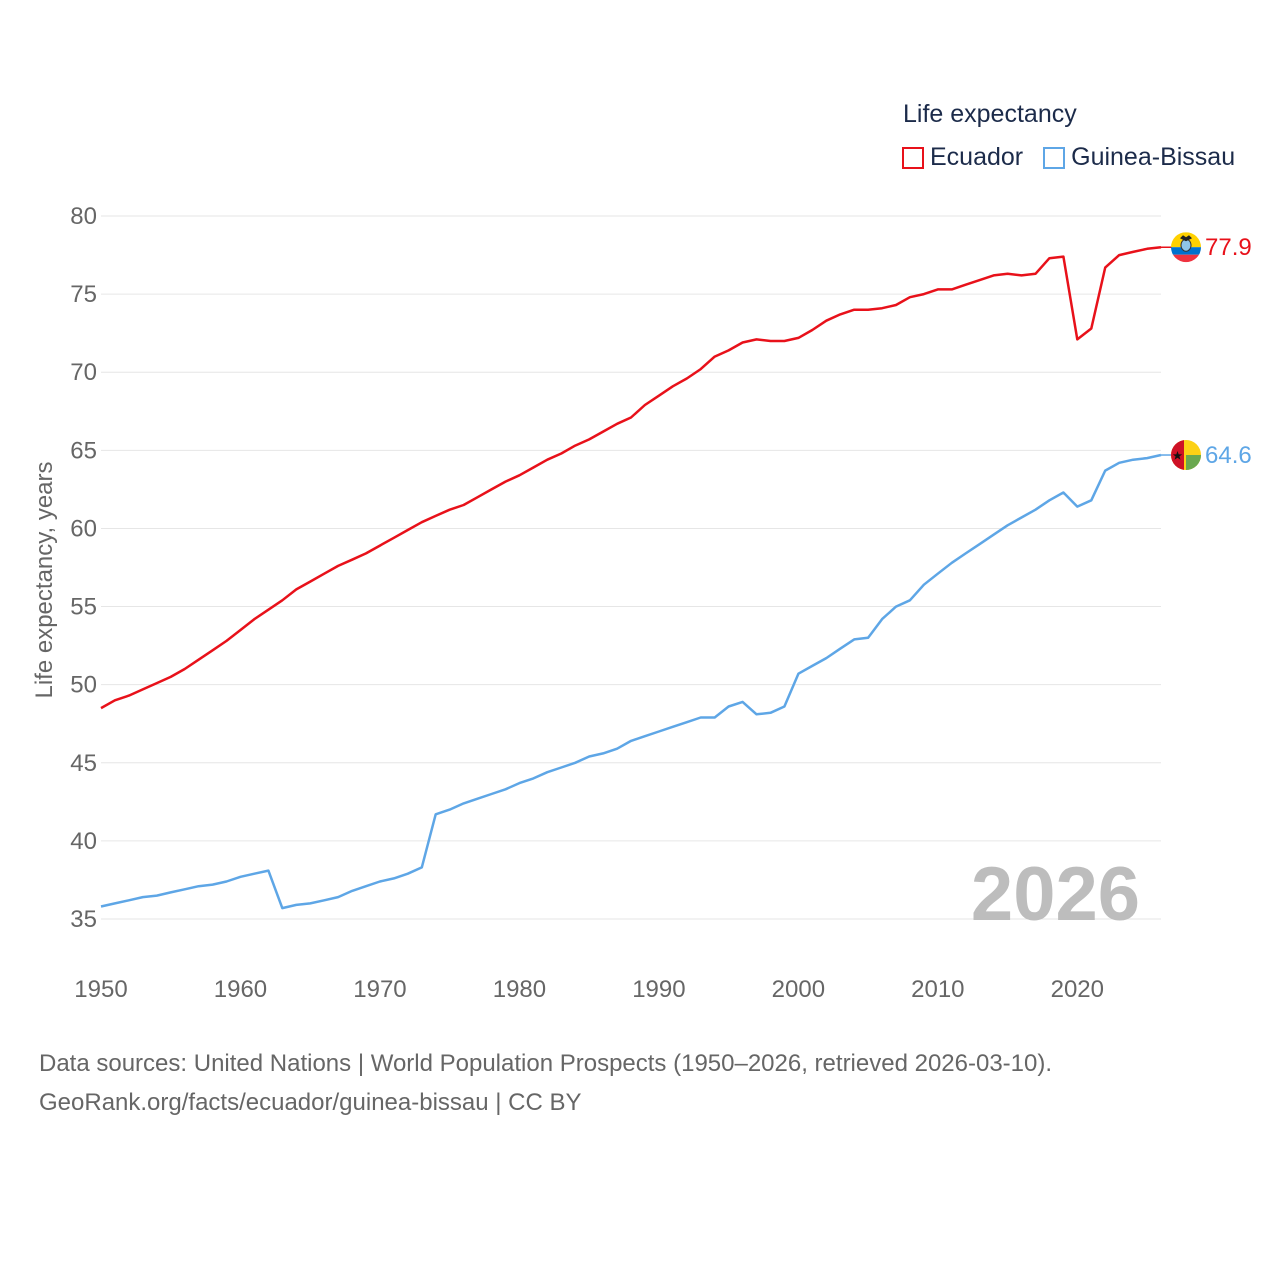  I want to click on y-tick-label-65: 65, so click(83, 450).